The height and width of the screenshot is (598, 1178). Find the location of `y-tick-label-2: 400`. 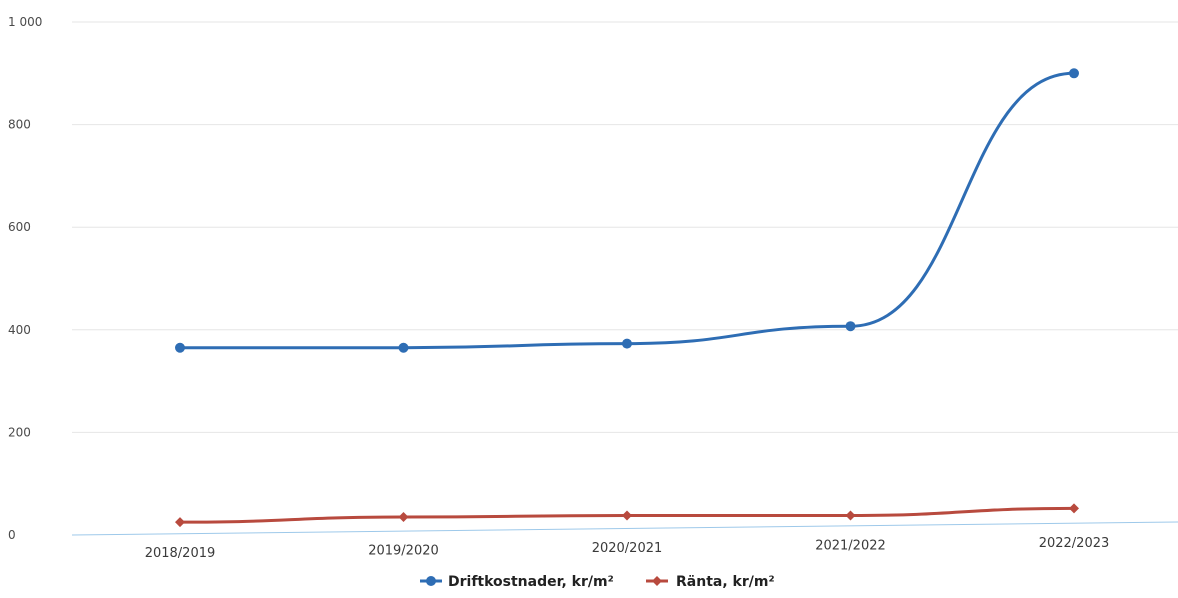

y-tick-label-2: 400 is located at coordinates (19, 330).